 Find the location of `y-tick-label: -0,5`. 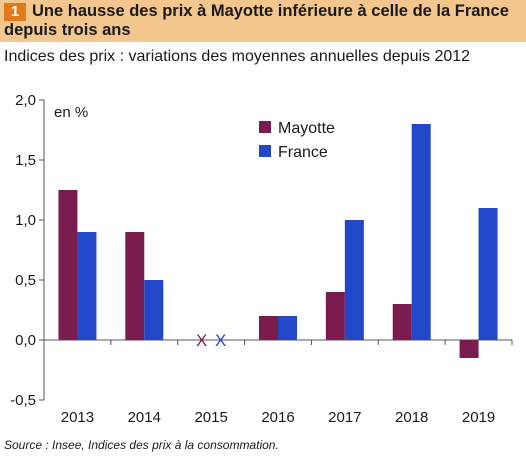

y-tick-label: -0,5 is located at coordinates (23, 400).